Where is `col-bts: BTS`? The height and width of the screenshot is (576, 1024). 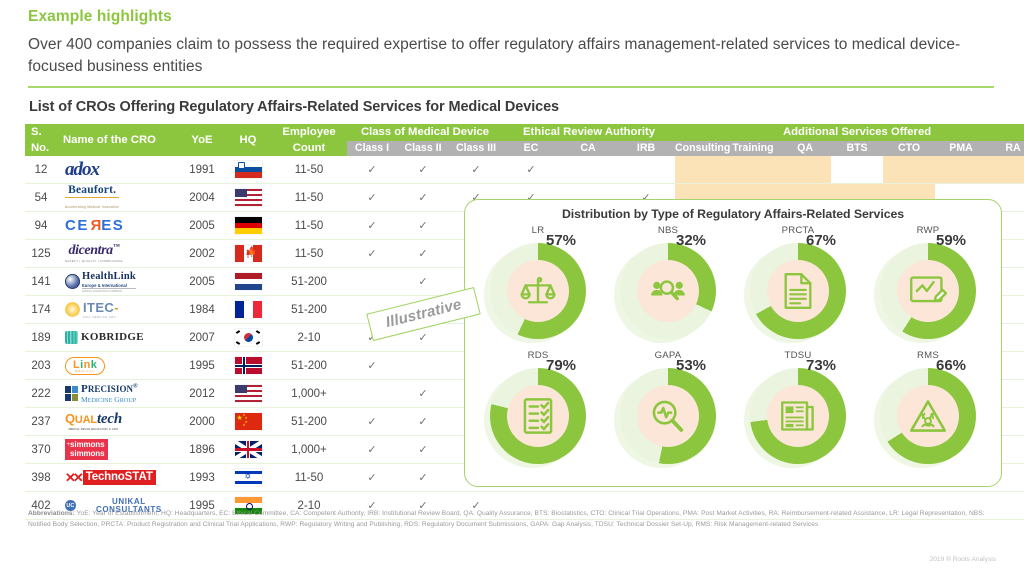 col-bts: BTS is located at coordinates (857, 148).